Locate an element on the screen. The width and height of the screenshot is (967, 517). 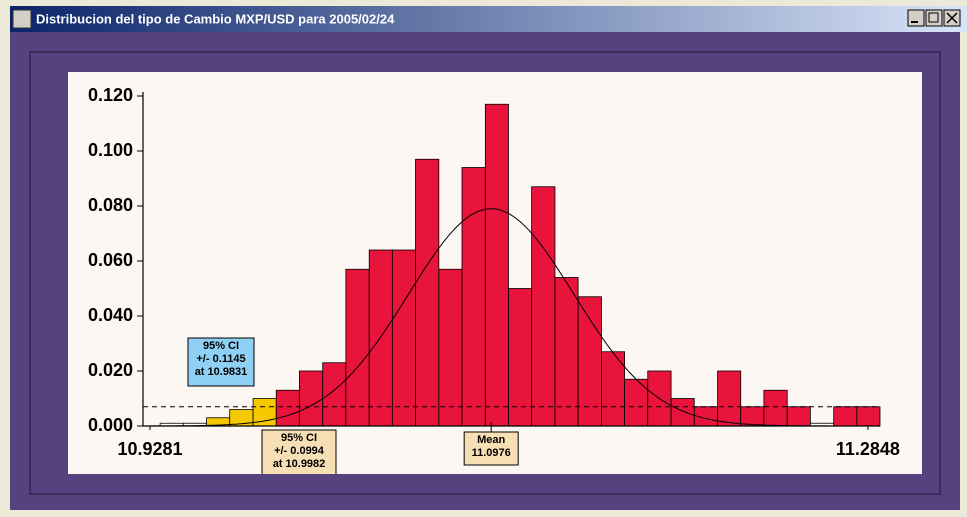
window-buttons is located at coordinates (934, 18).